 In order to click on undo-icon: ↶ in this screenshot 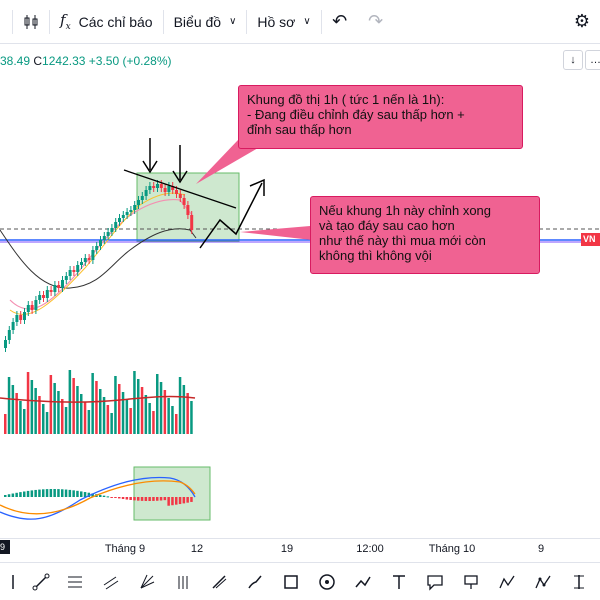, I will do `click(340, 21)`.